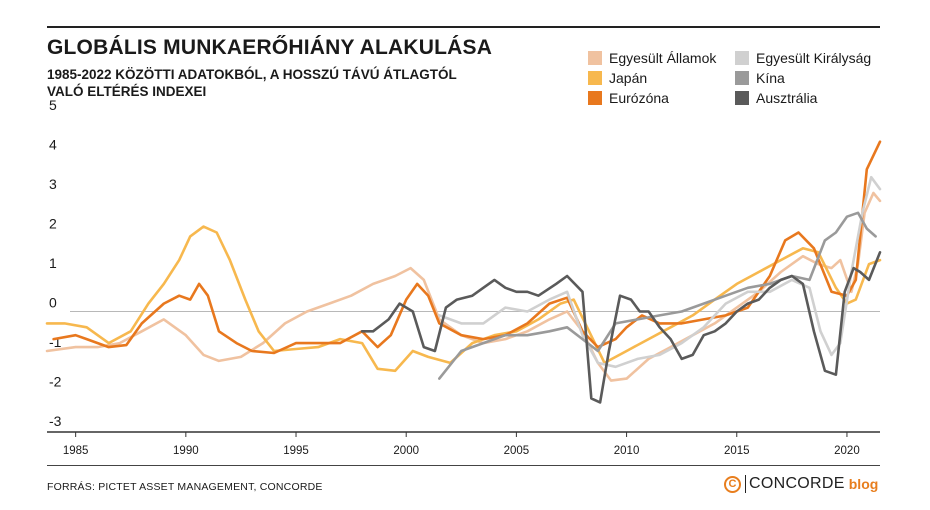 This screenshot has width=930, height=510. Describe the element at coordinates (53, 303) in the screenshot. I see `y-tick-label: 0` at that location.